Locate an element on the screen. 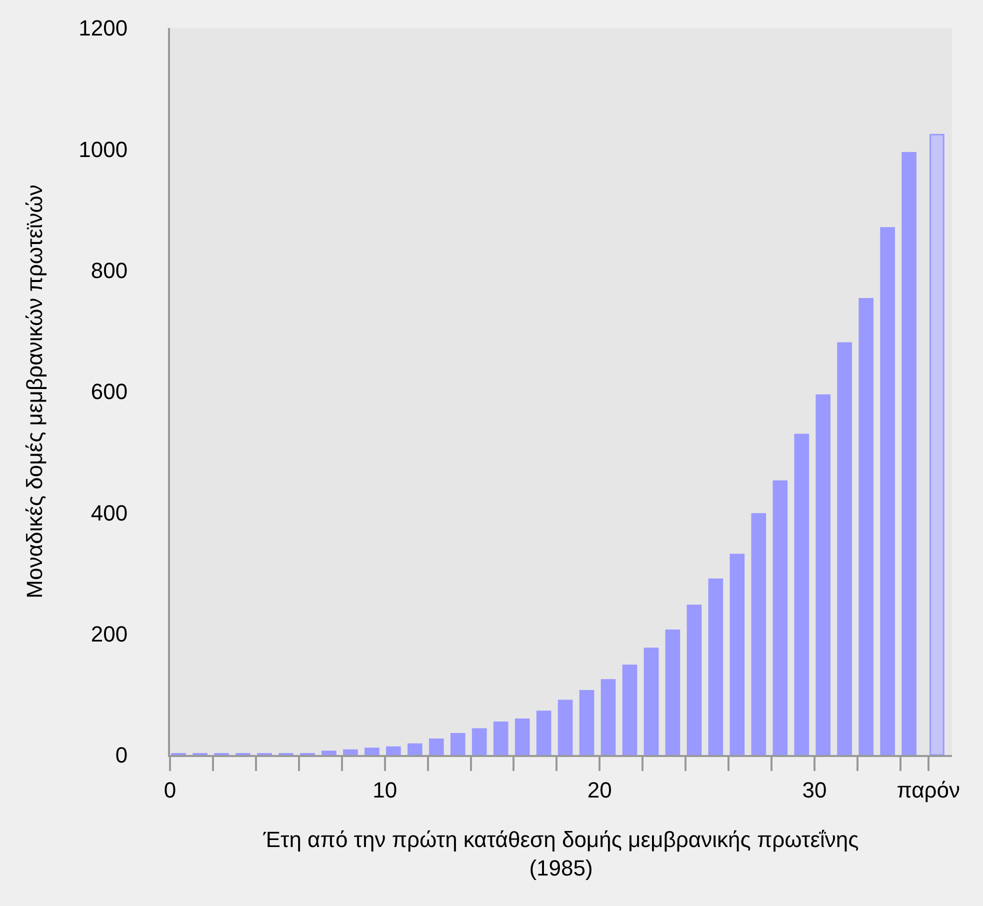 Image resolution: width=983 pixels, height=906 pixels. y-axis-title: Μοναδικές δομές μεμβρανικών πρωτεϊνών is located at coordinates (34, 391).